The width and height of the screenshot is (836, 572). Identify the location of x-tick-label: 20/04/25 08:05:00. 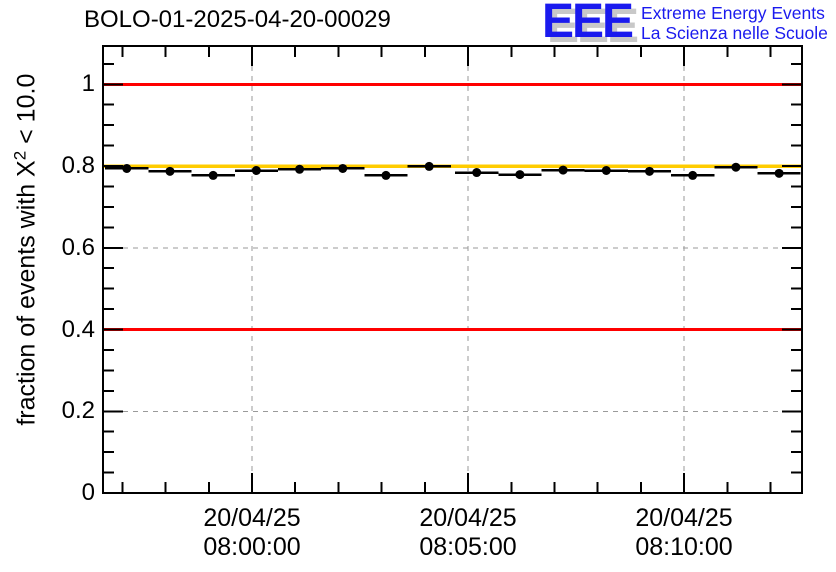
(468, 532).